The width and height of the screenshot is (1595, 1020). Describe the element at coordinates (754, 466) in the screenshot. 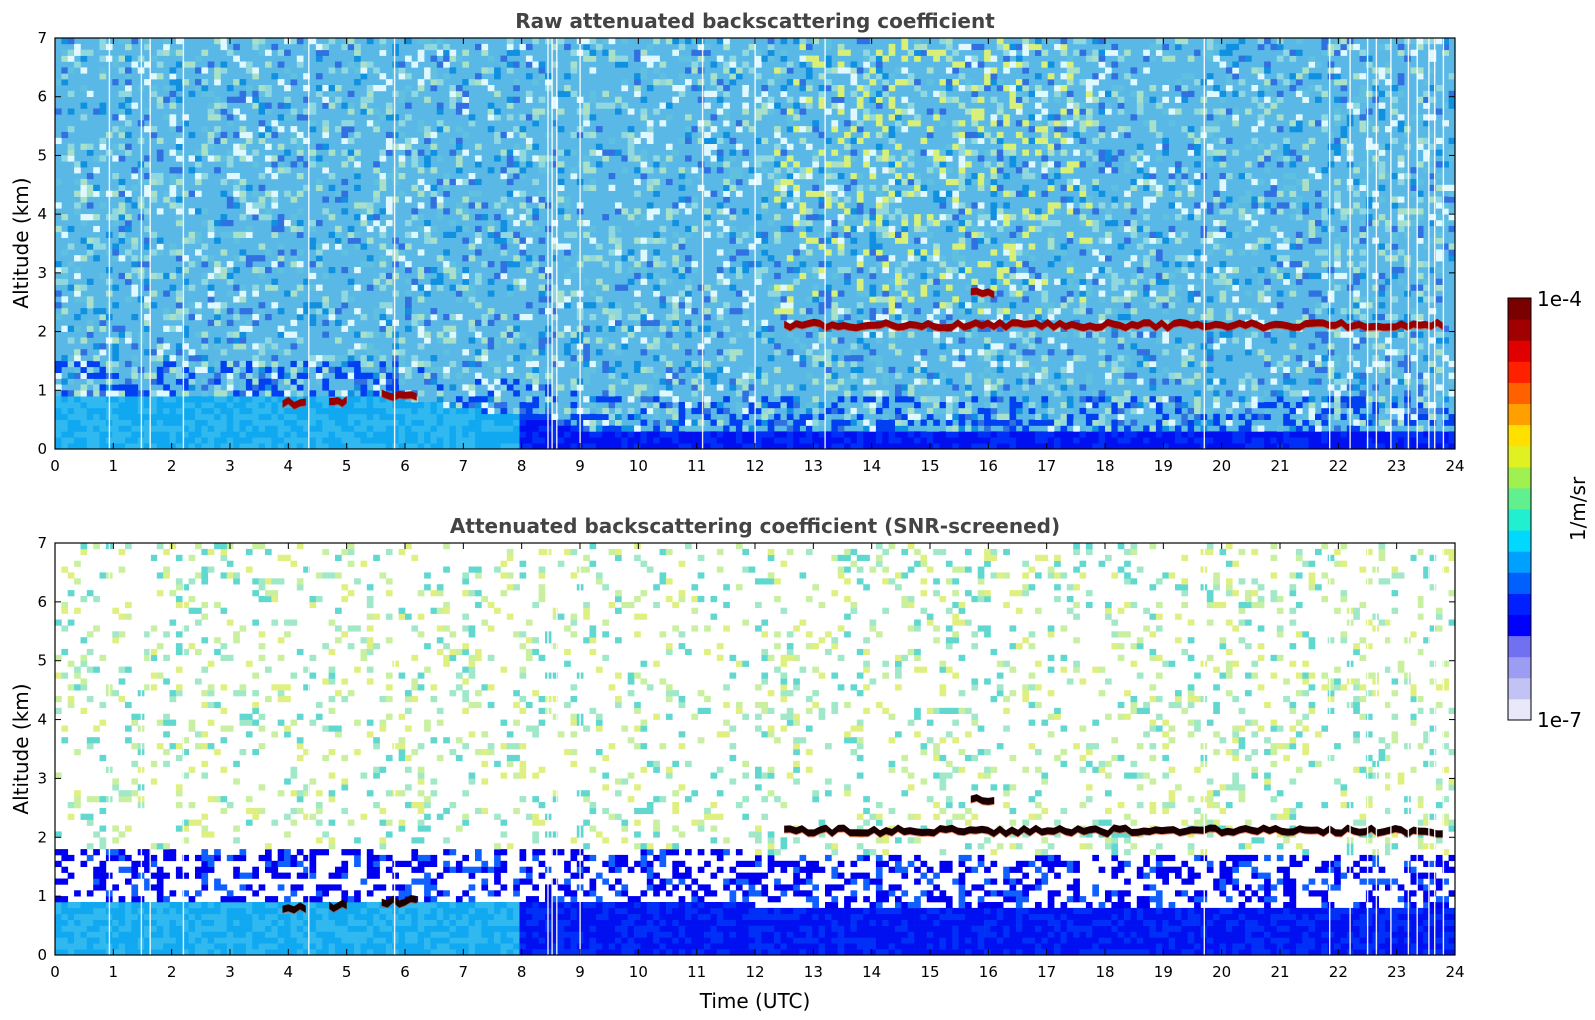

I see `x-tick-label: 12` at that location.